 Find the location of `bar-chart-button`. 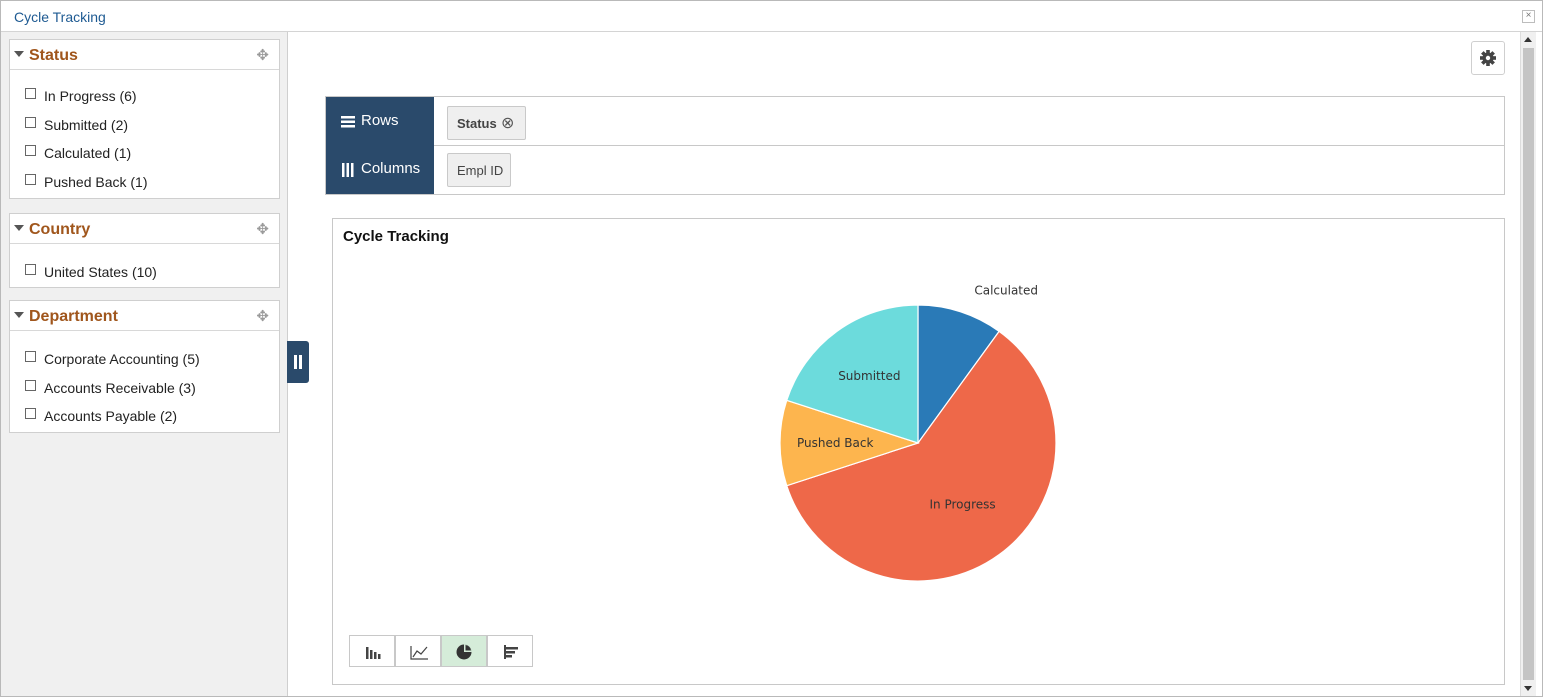

bar-chart-button is located at coordinates (372, 651).